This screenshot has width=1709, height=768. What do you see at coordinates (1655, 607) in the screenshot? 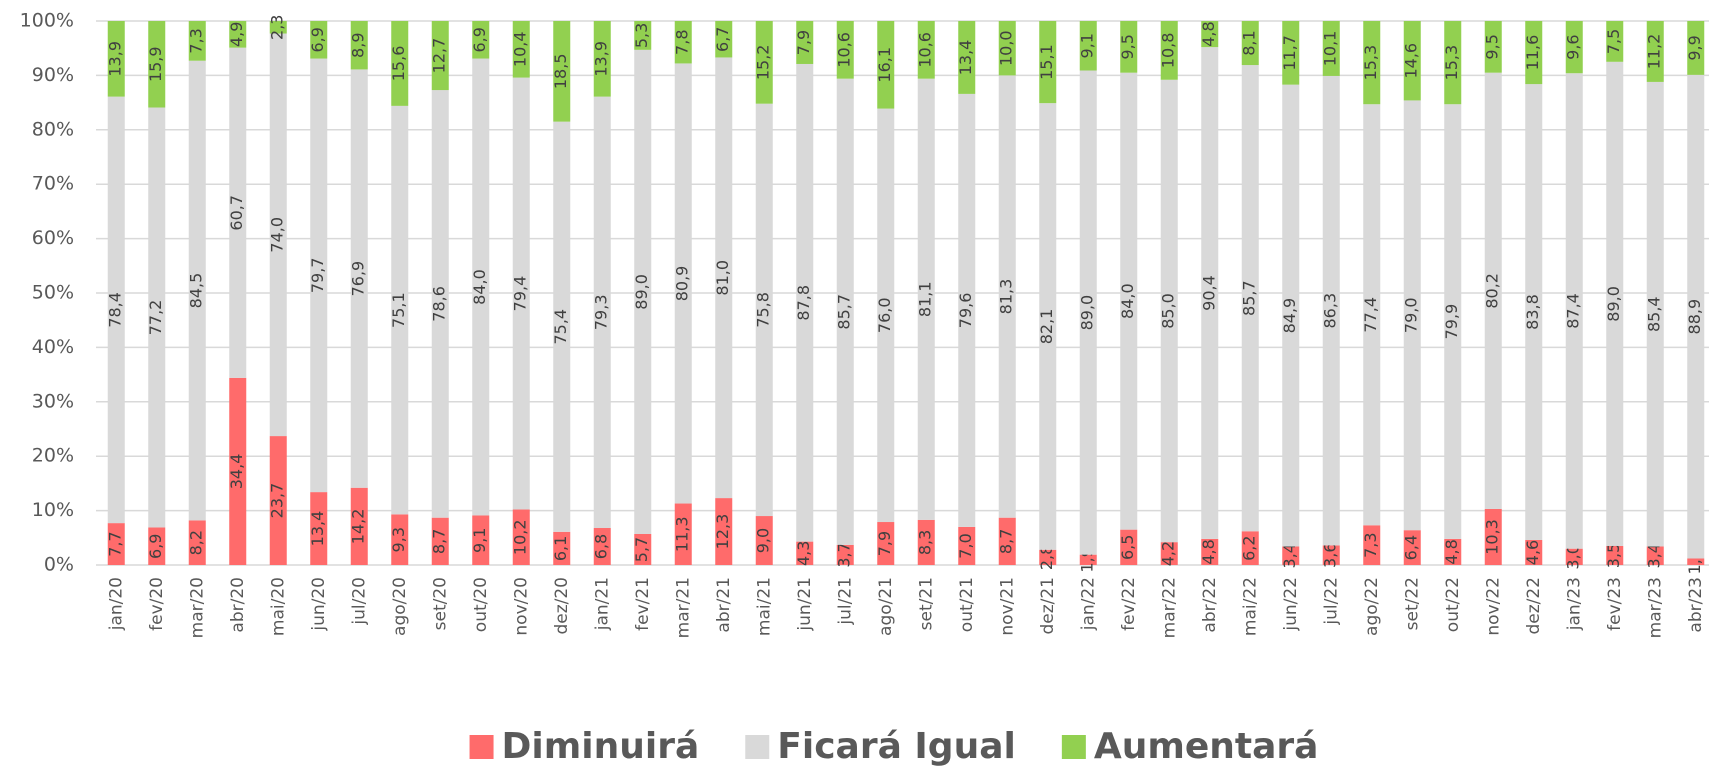
I see `x-tick-label: mar/23` at bounding box center [1655, 607].